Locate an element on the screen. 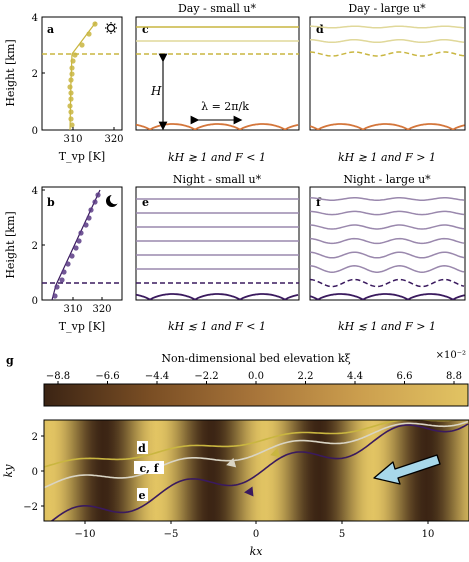 This screenshot has width=469, height=562. colorbar-exponent: ×10⁻² is located at coordinates (451, 355).